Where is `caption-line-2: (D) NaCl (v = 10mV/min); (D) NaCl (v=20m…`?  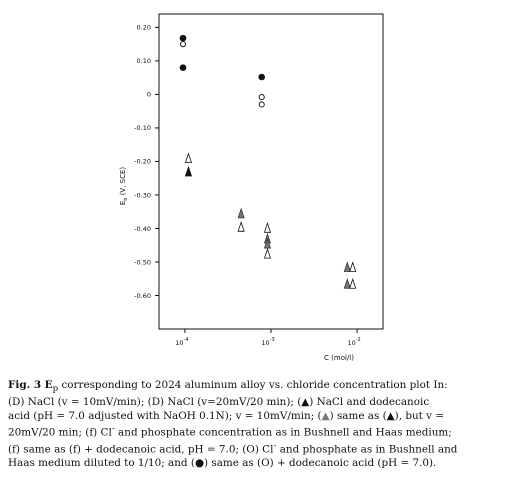
caption-line-2: (D) NaCl (v = 10mV/min); (D) NaCl (v=20m… is located at coordinates (261, 402).